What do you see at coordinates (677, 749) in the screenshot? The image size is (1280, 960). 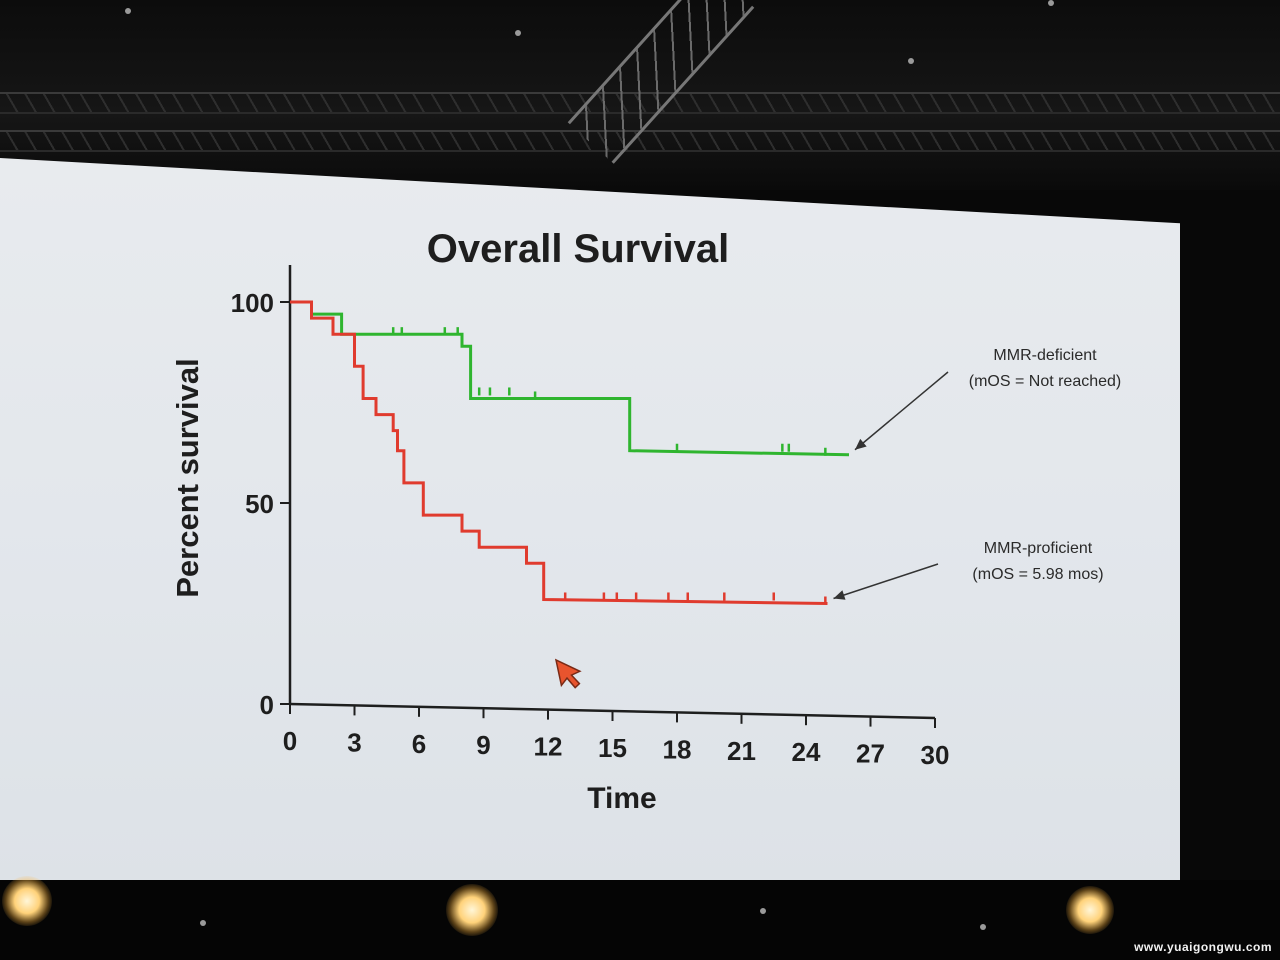 I see `x-tick-label: 18` at bounding box center [677, 749].